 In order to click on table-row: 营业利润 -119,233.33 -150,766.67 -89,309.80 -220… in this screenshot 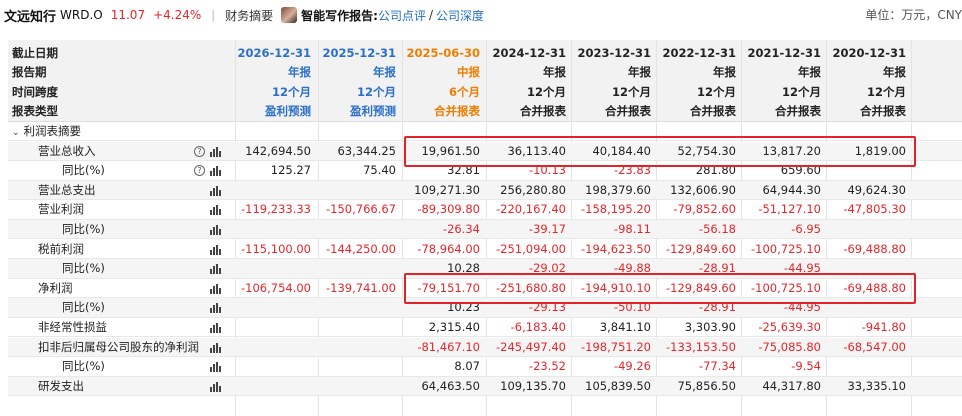, I will do `click(485, 210)`.